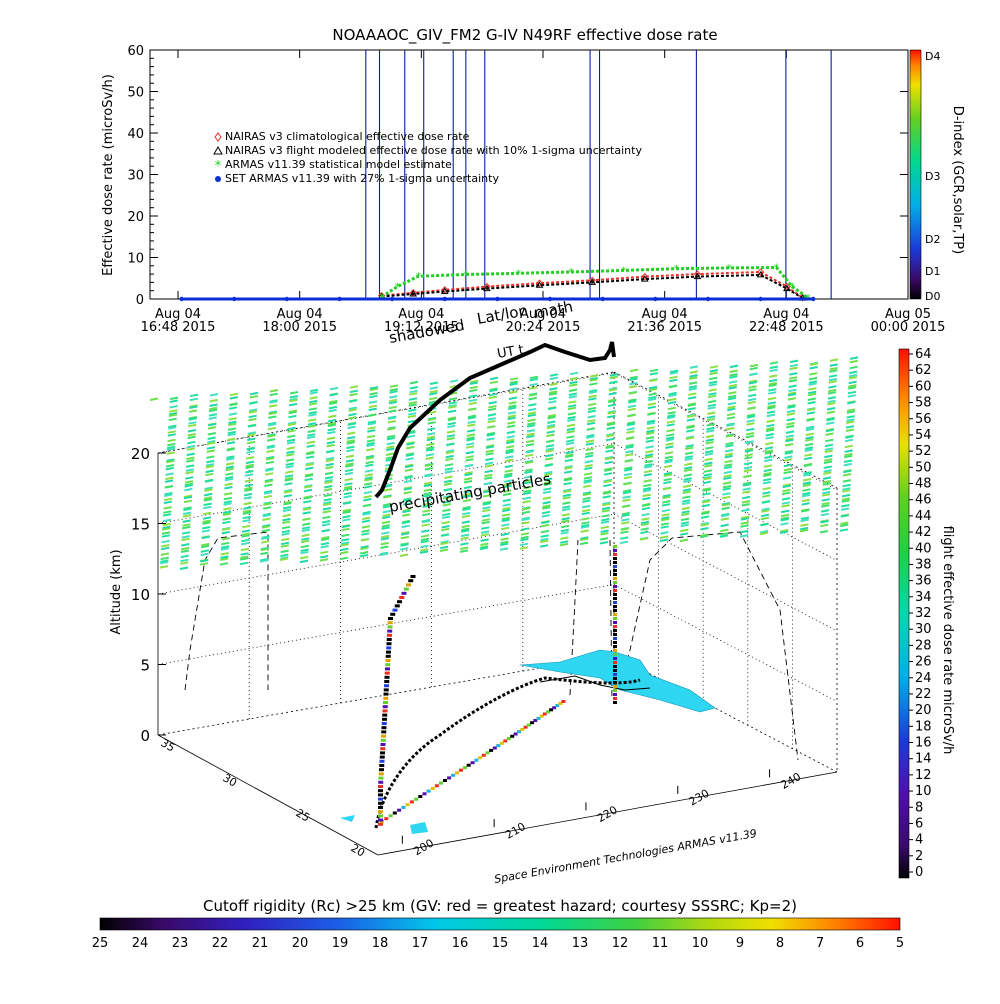 Image resolution: width=1000 pixels, height=1004 pixels. I want to click on lon-tick-label: 210, so click(515, 831).